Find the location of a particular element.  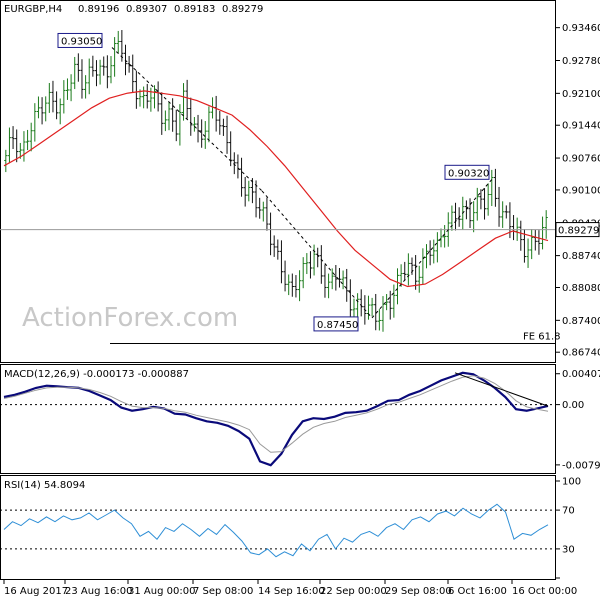

x-tick-label: 31 Aug 00:00 is located at coordinates (161, 591).